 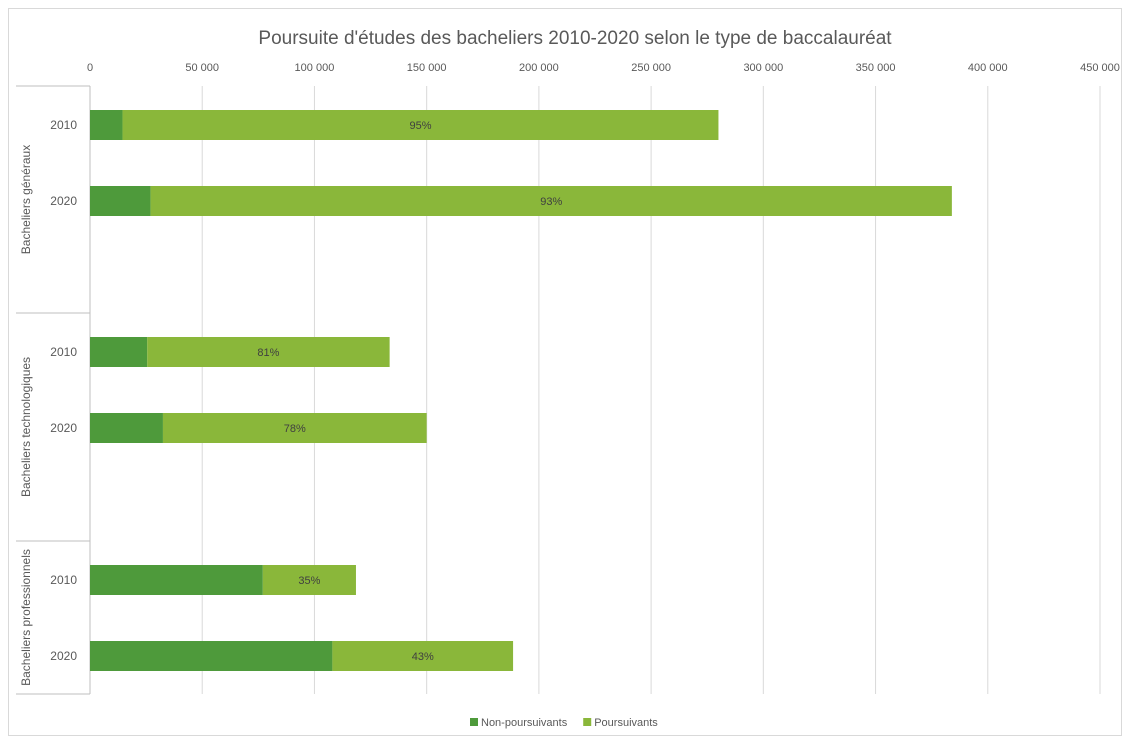 What do you see at coordinates (90, 68) in the screenshot?
I see `x-tick-label: 0` at bounding box center [90, 68].